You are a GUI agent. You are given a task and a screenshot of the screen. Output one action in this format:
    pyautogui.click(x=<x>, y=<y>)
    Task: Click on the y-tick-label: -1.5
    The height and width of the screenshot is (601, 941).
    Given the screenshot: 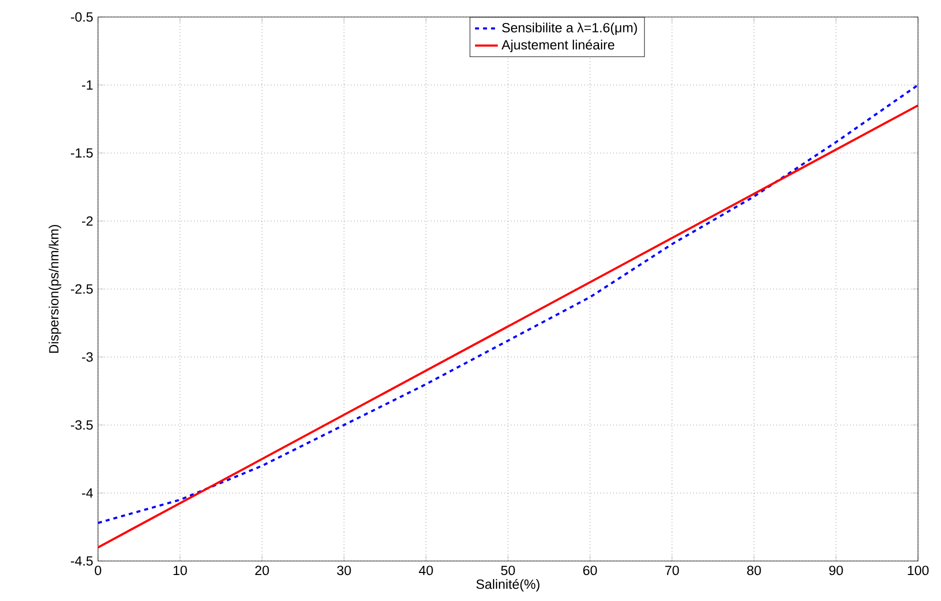 What is the action you would take?
    pyautogui.click(x=81, y=153)
    